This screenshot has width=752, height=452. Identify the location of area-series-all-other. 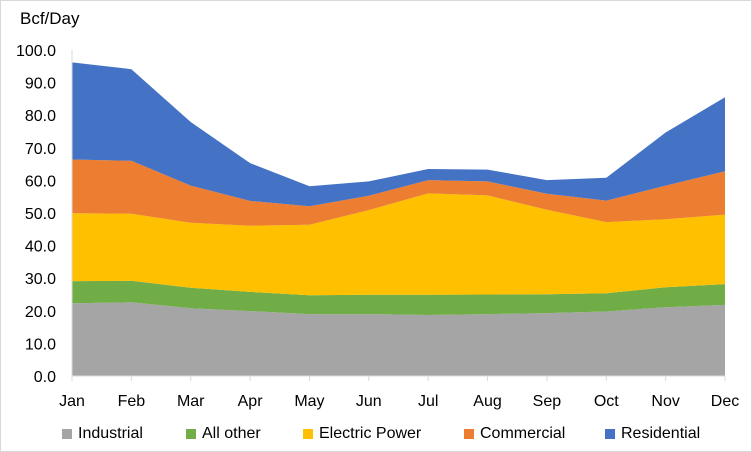
(398, 297).